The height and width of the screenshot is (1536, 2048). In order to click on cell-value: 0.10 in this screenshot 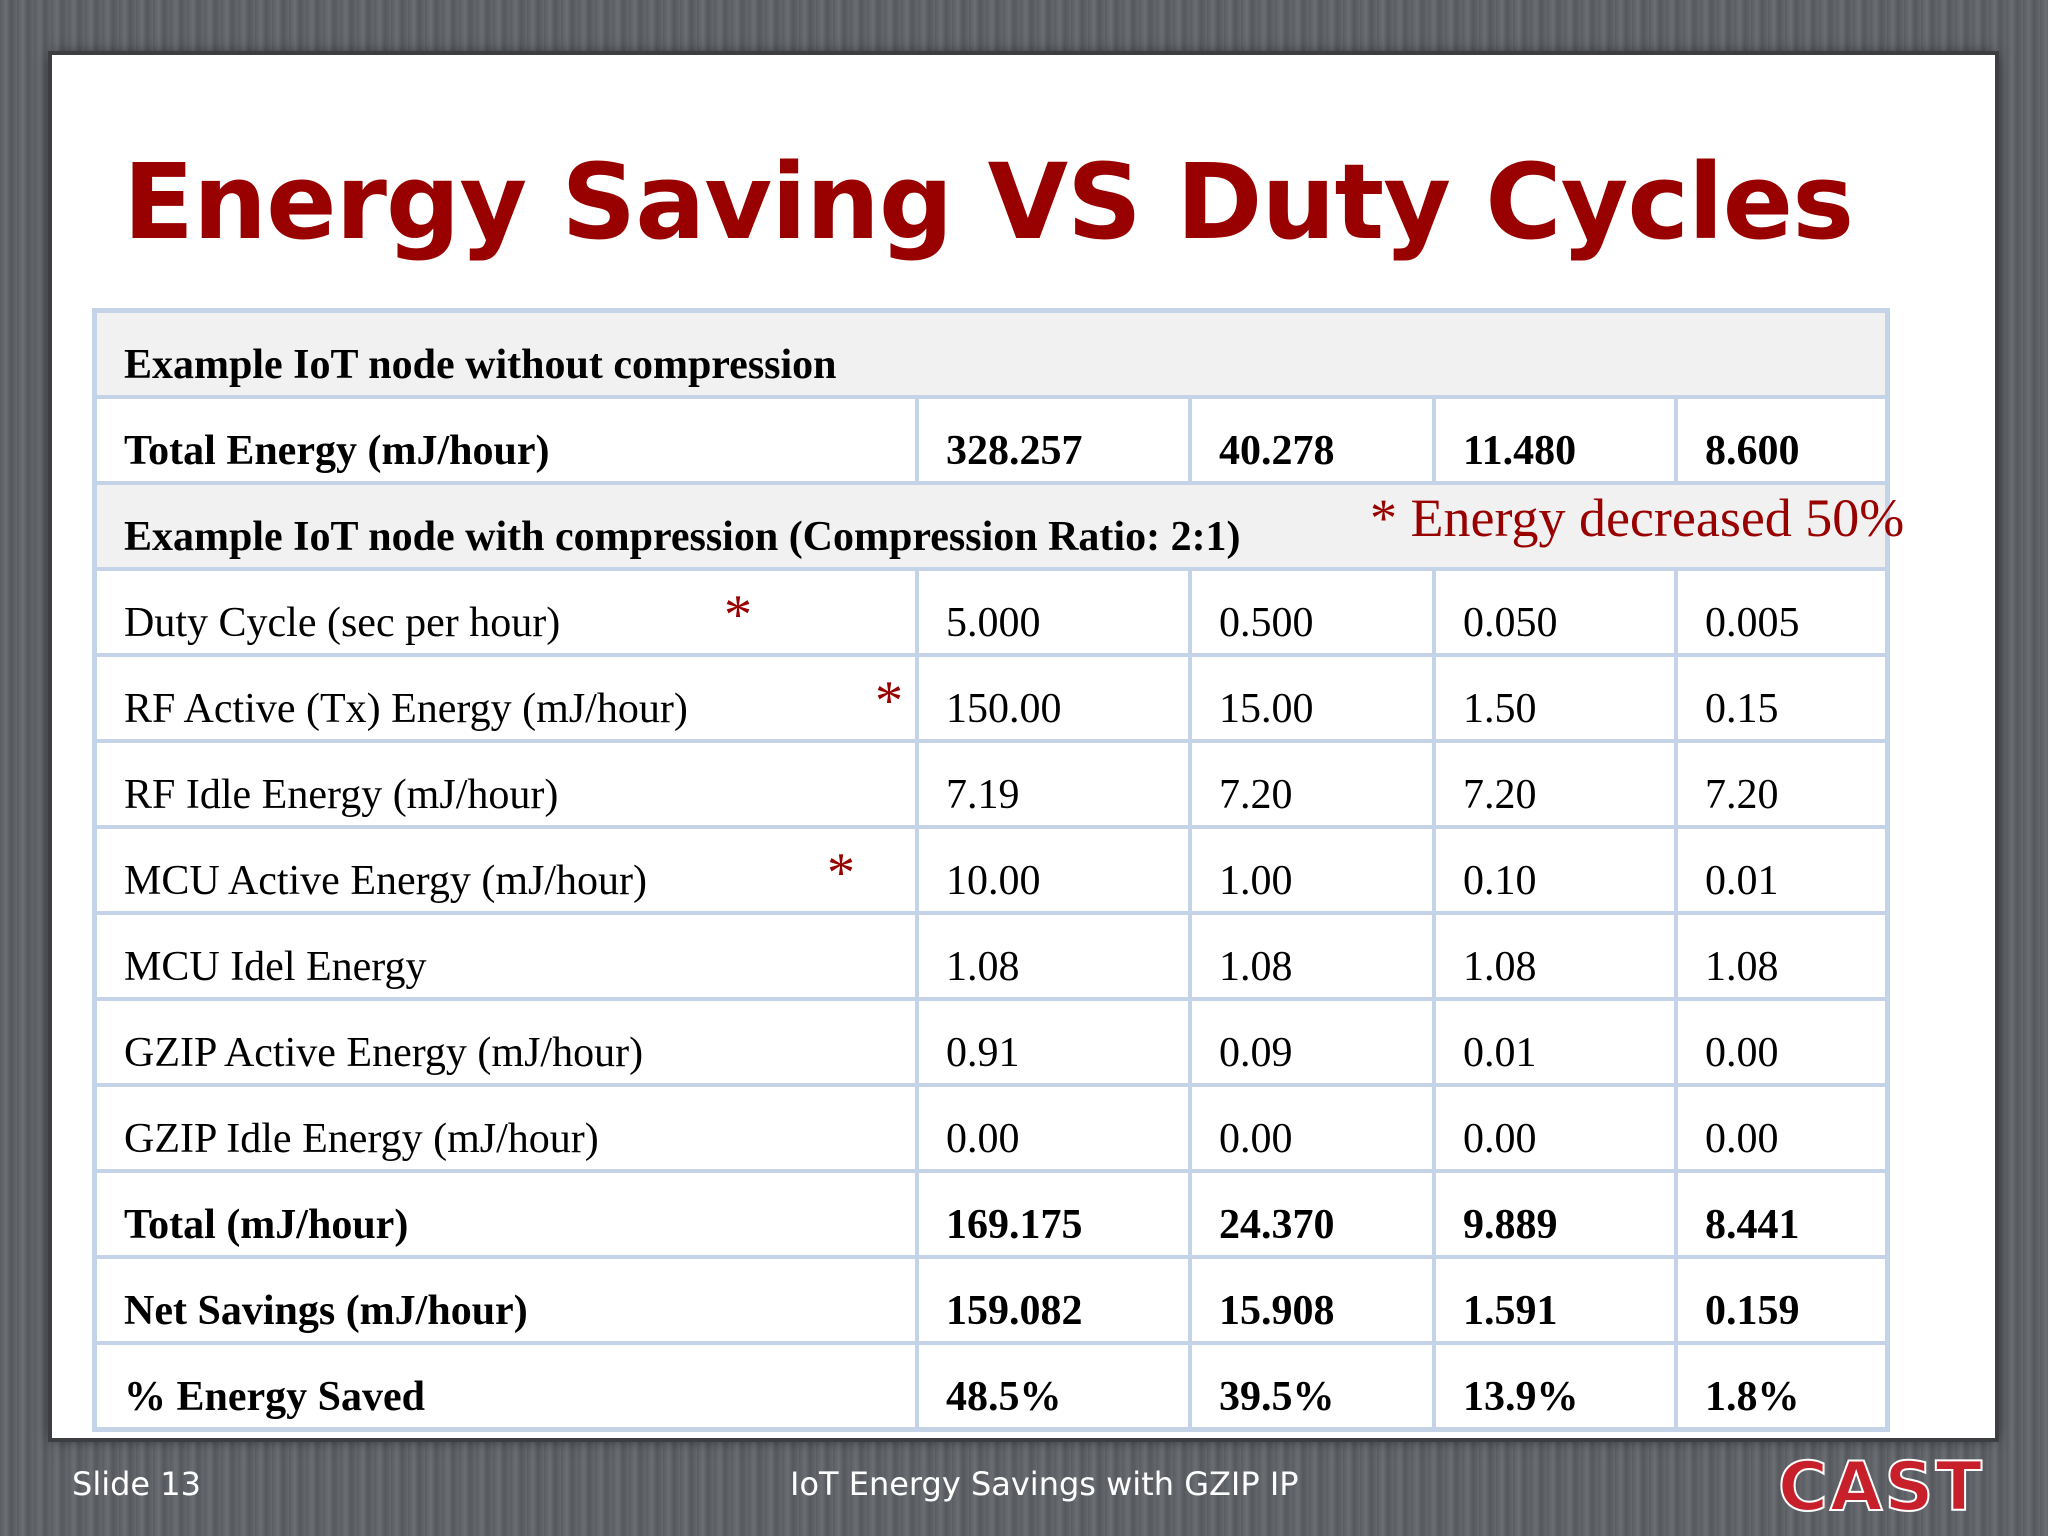, I will do `click(1555, 870)`.